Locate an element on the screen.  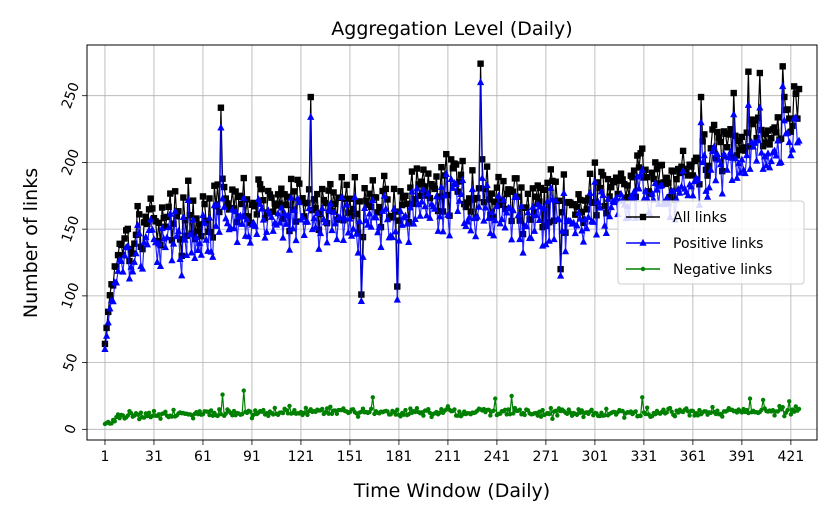
x-axis-label: Time Window (Daily) is located at coordinates (451, 491).